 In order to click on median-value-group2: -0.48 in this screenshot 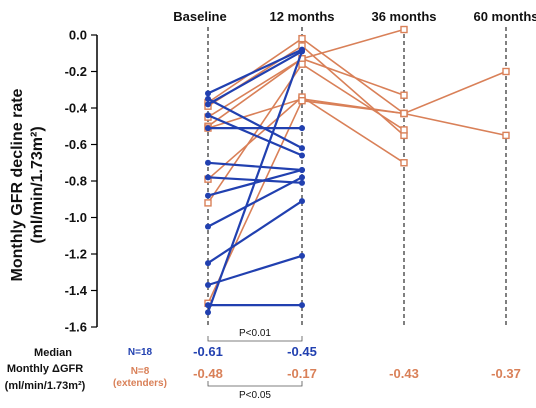, I will do `click(208, 373)`.